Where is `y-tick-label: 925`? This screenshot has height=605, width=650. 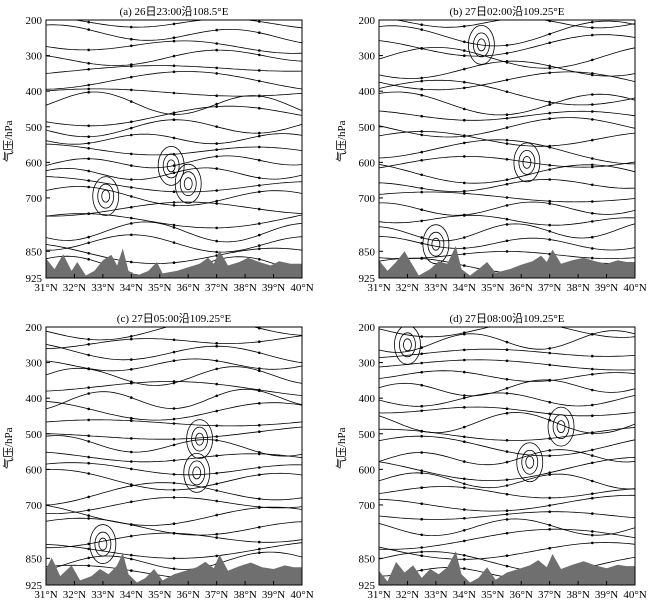 y-tick-label: 925 is located at coordinates (367, 279).